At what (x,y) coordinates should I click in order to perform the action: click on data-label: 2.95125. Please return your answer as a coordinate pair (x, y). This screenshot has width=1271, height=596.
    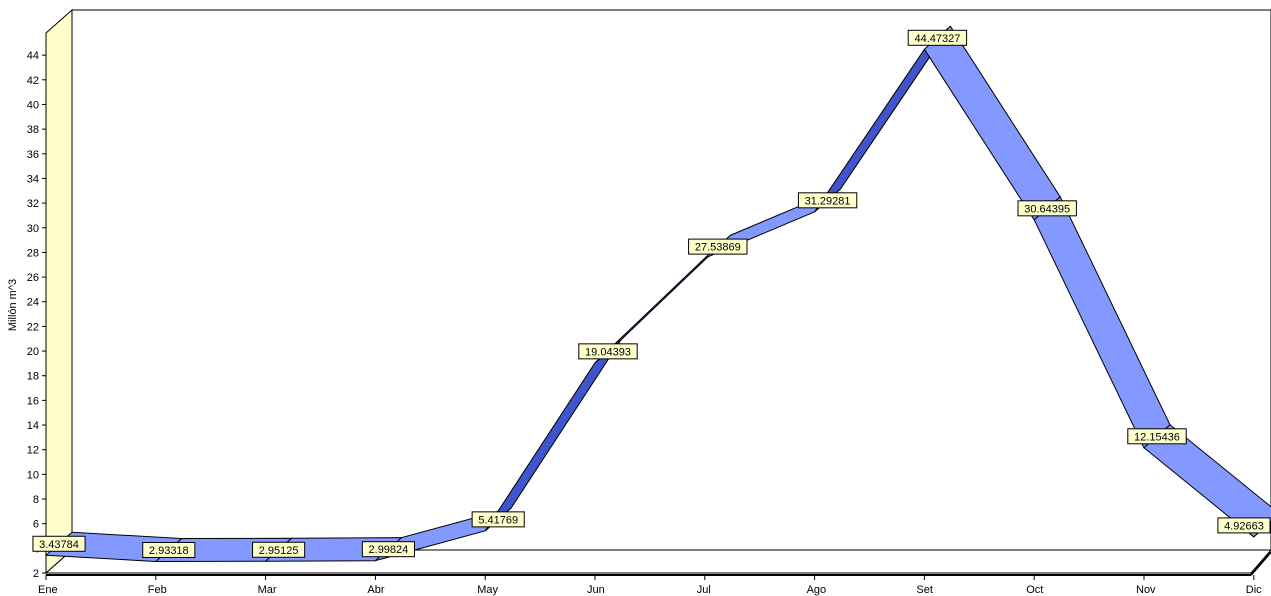
    Looking at the image, I should click on (279, 549).